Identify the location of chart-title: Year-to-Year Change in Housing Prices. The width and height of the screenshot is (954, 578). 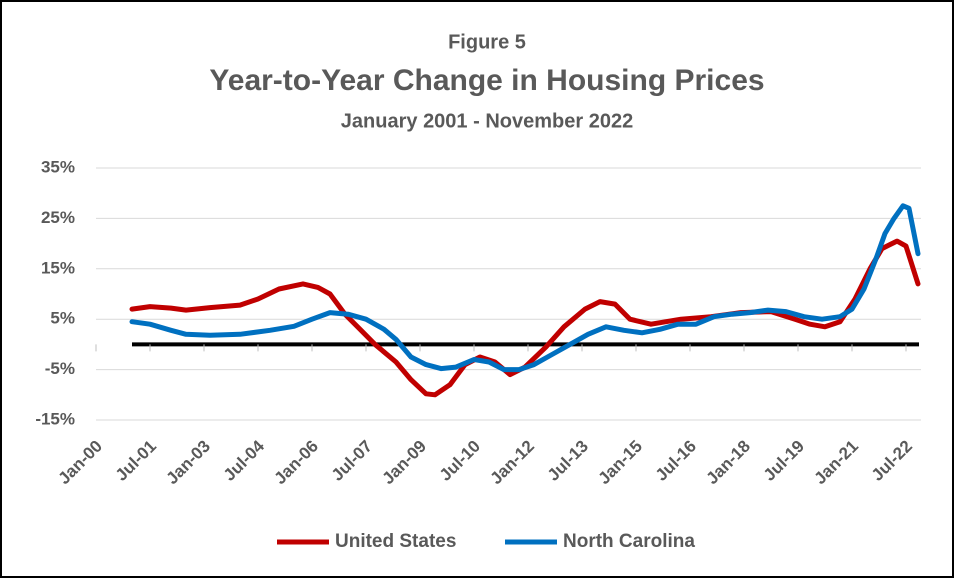
(486, 80).